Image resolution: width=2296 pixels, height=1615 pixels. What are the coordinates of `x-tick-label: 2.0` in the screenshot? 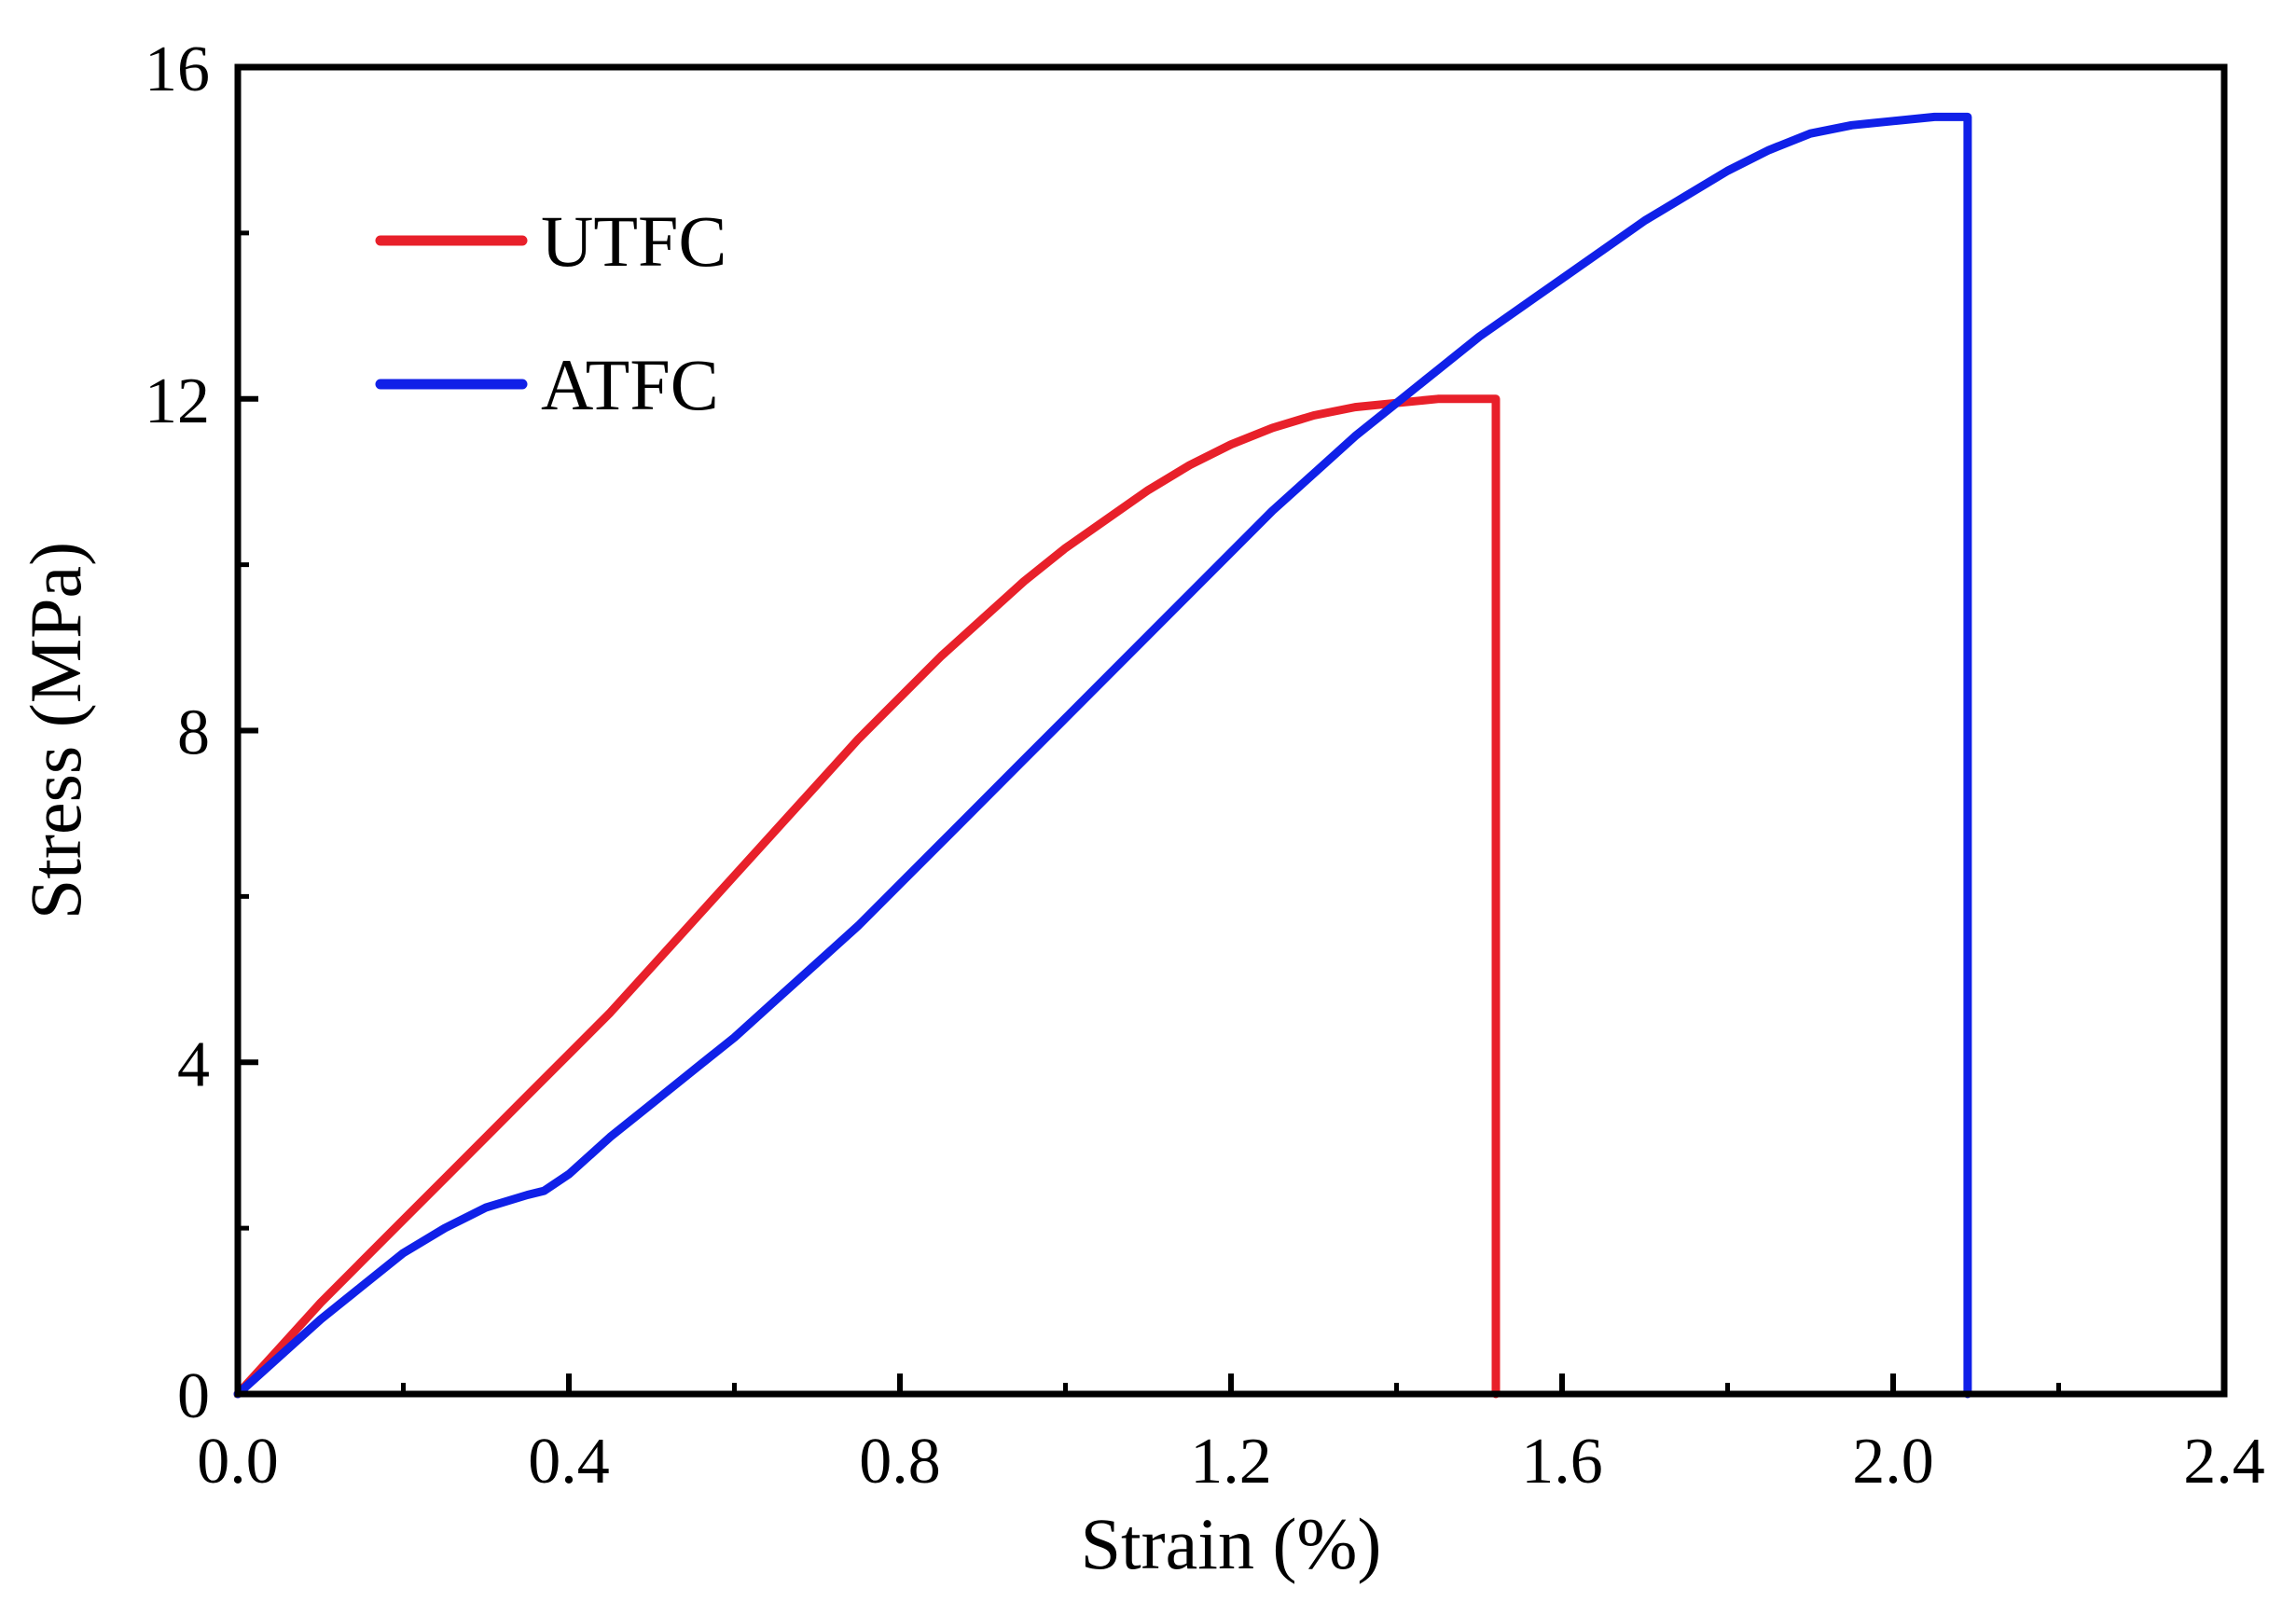 It's located at (1893, 1462).